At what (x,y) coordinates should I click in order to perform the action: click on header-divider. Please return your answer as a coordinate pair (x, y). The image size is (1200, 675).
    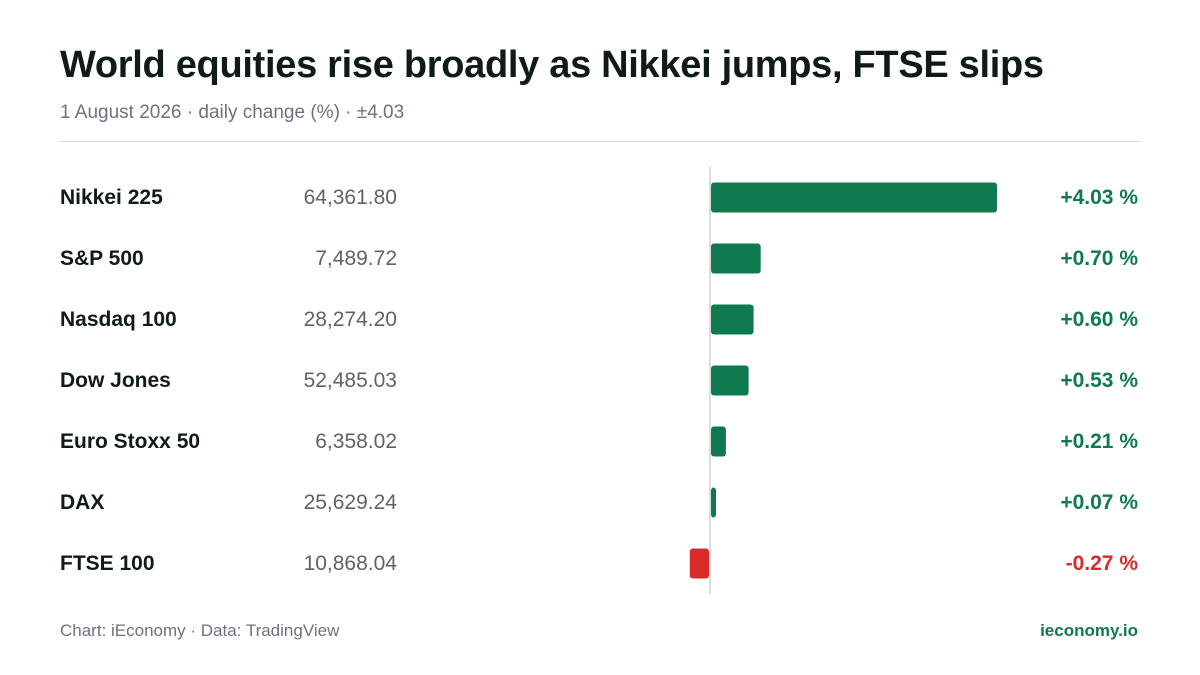
    Looking at the image, I should click on (600, 141).